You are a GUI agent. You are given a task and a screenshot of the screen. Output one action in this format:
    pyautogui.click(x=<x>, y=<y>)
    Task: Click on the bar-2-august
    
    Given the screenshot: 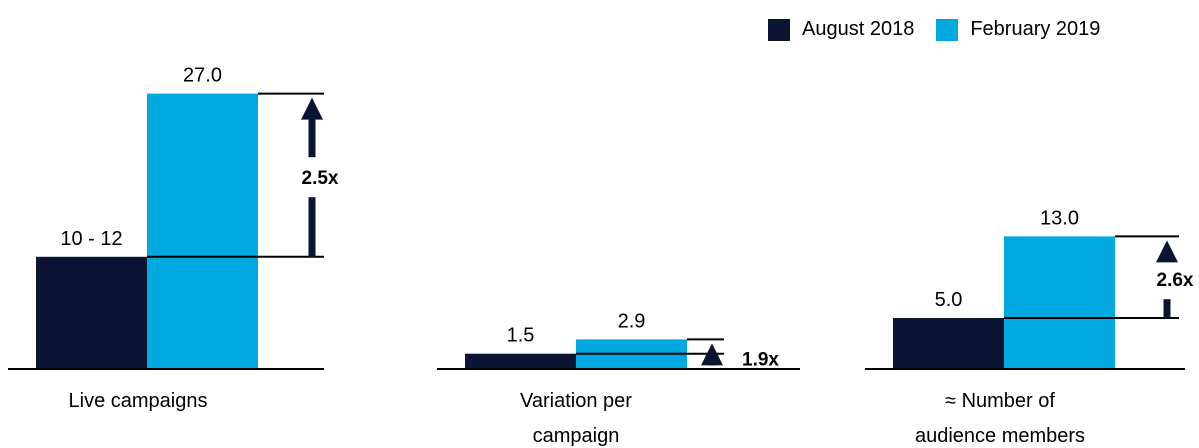 What is the action you would take?
    pyautogui.click(x=520, y=361)
    